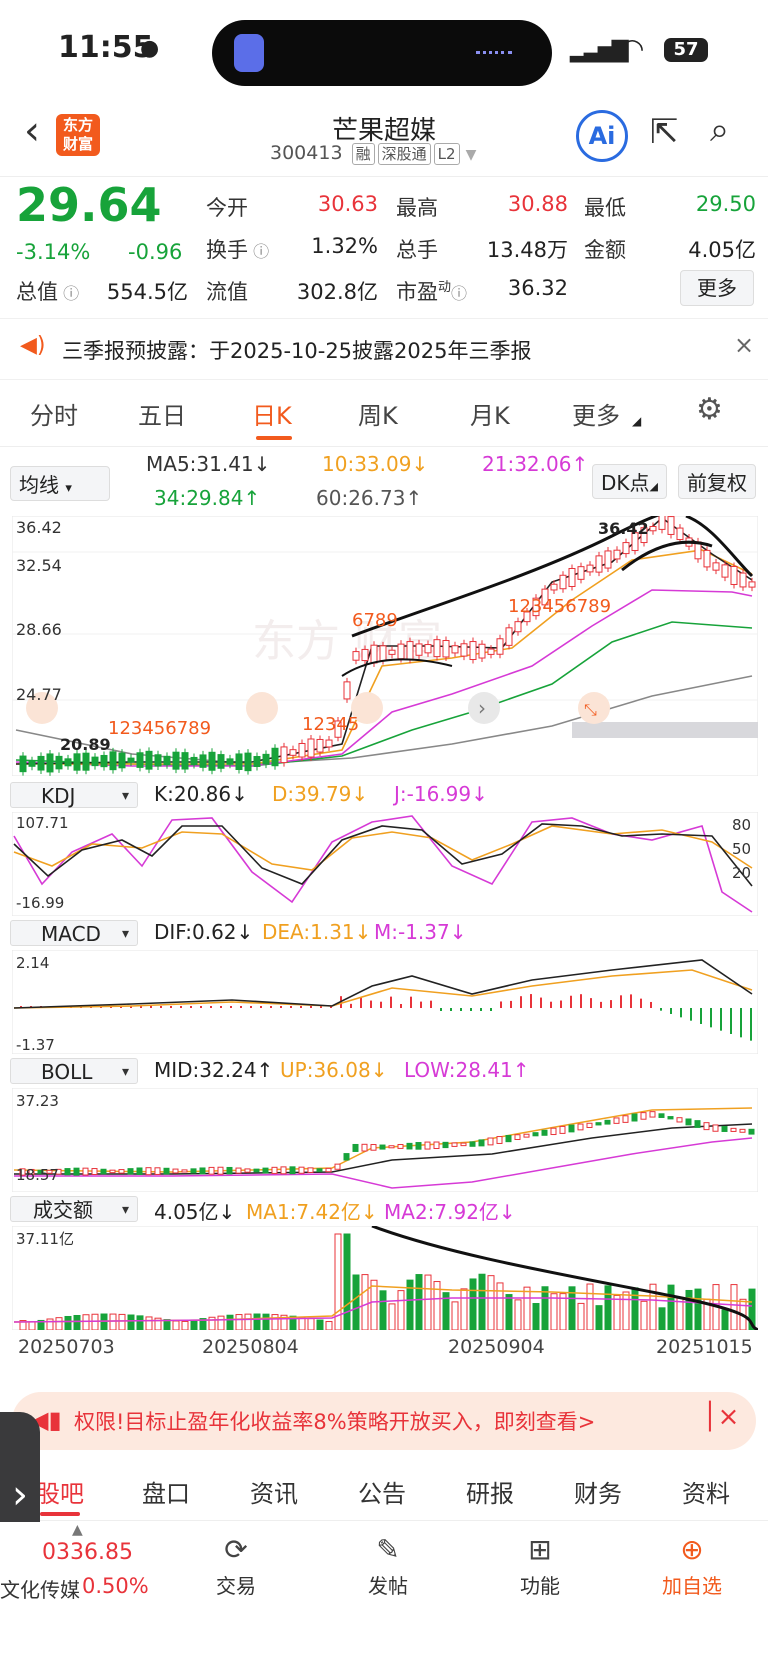 This screenshot has width=768, height=1666. Describe the element at coordinates (162, 416) in the screenshot. I see `tab-five-day: 五日` at that location.